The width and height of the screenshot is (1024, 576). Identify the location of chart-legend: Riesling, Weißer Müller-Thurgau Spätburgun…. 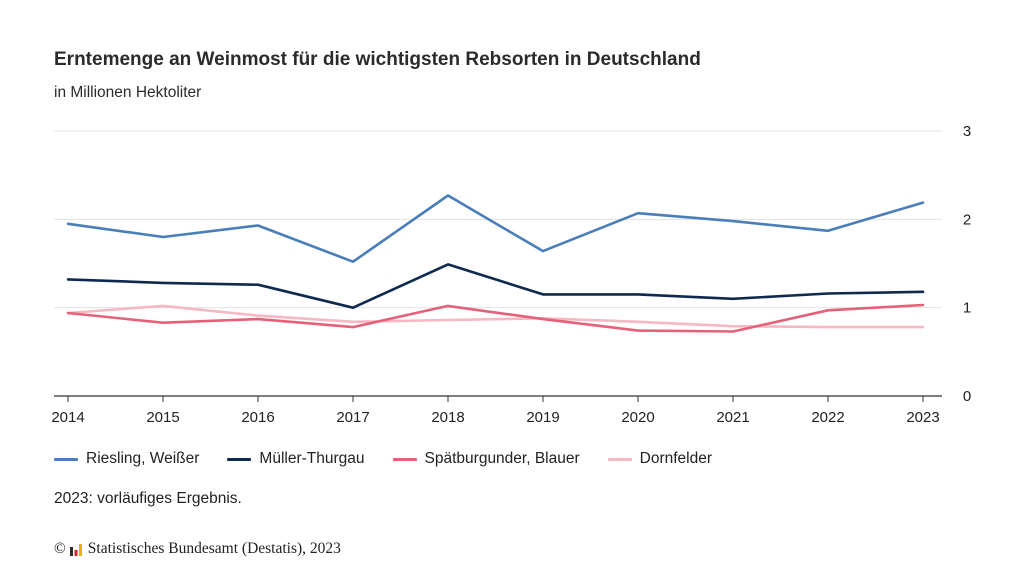
(397, 459).